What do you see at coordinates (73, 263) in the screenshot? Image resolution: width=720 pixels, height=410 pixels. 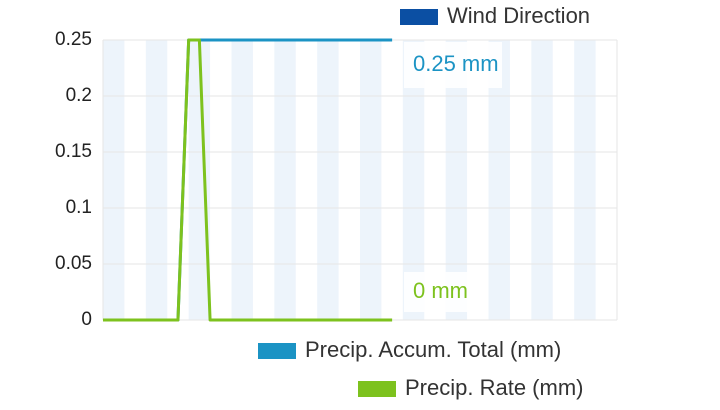 I see `y-tick-label: 0.05` at bounding box center [73, 263].